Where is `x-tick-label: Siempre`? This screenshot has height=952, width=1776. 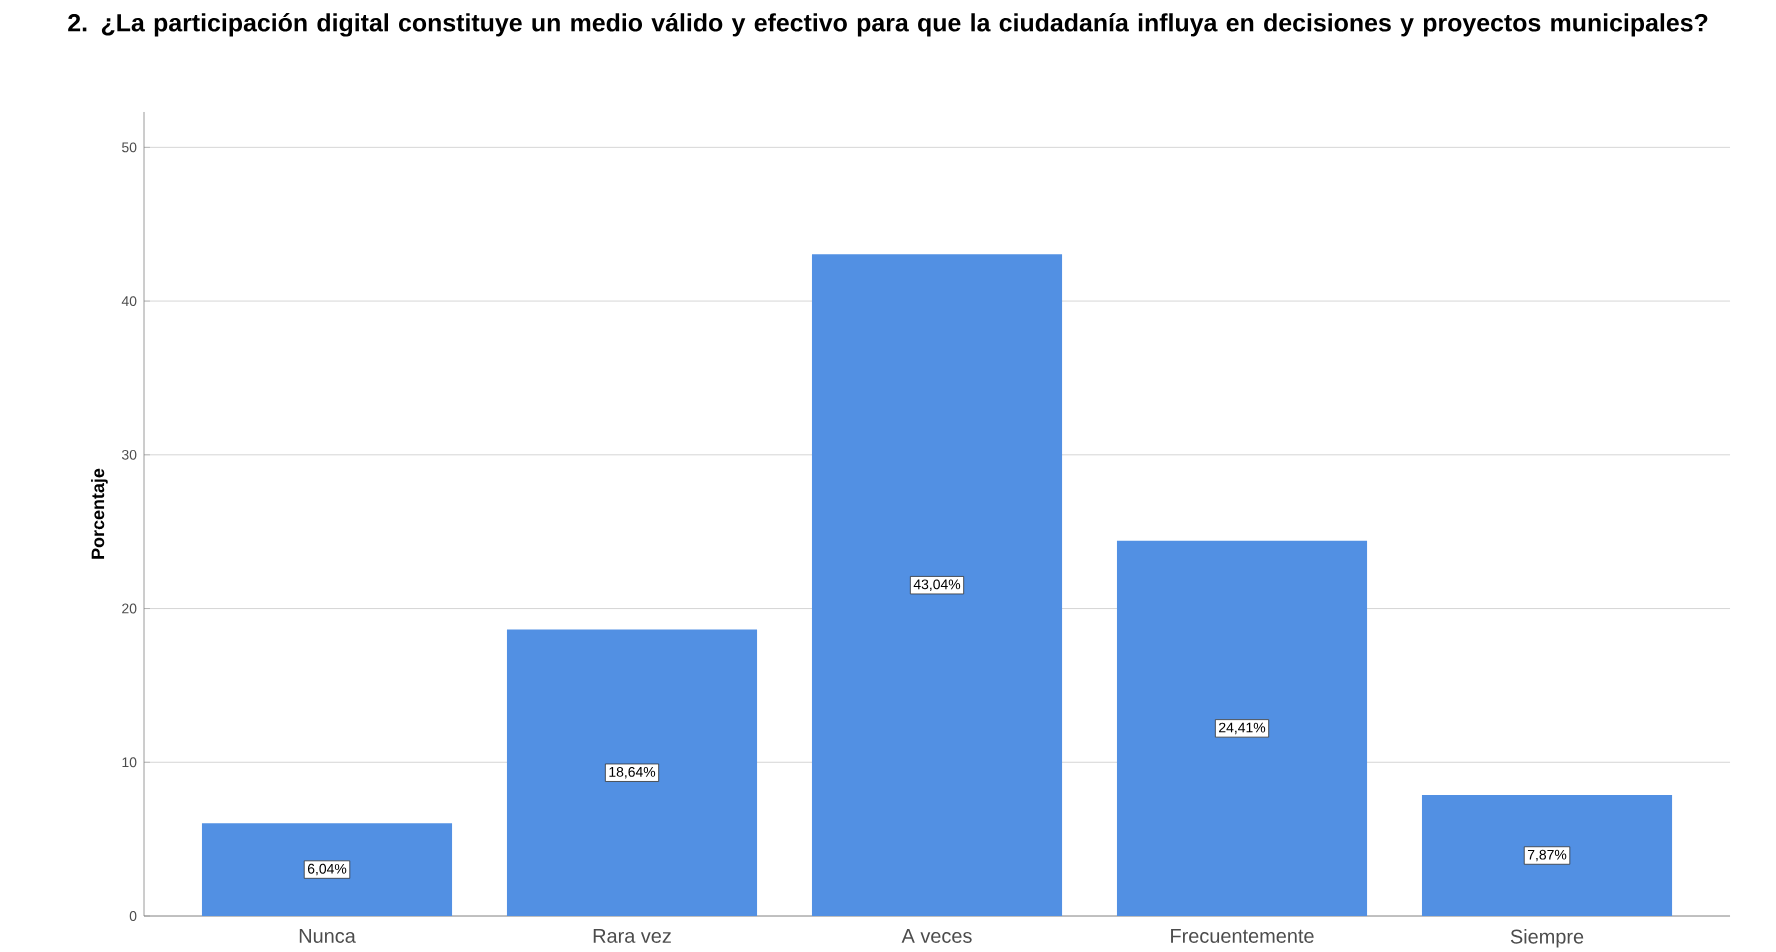 x-tick-label: Siempre is located at coordinates (1547, 938).